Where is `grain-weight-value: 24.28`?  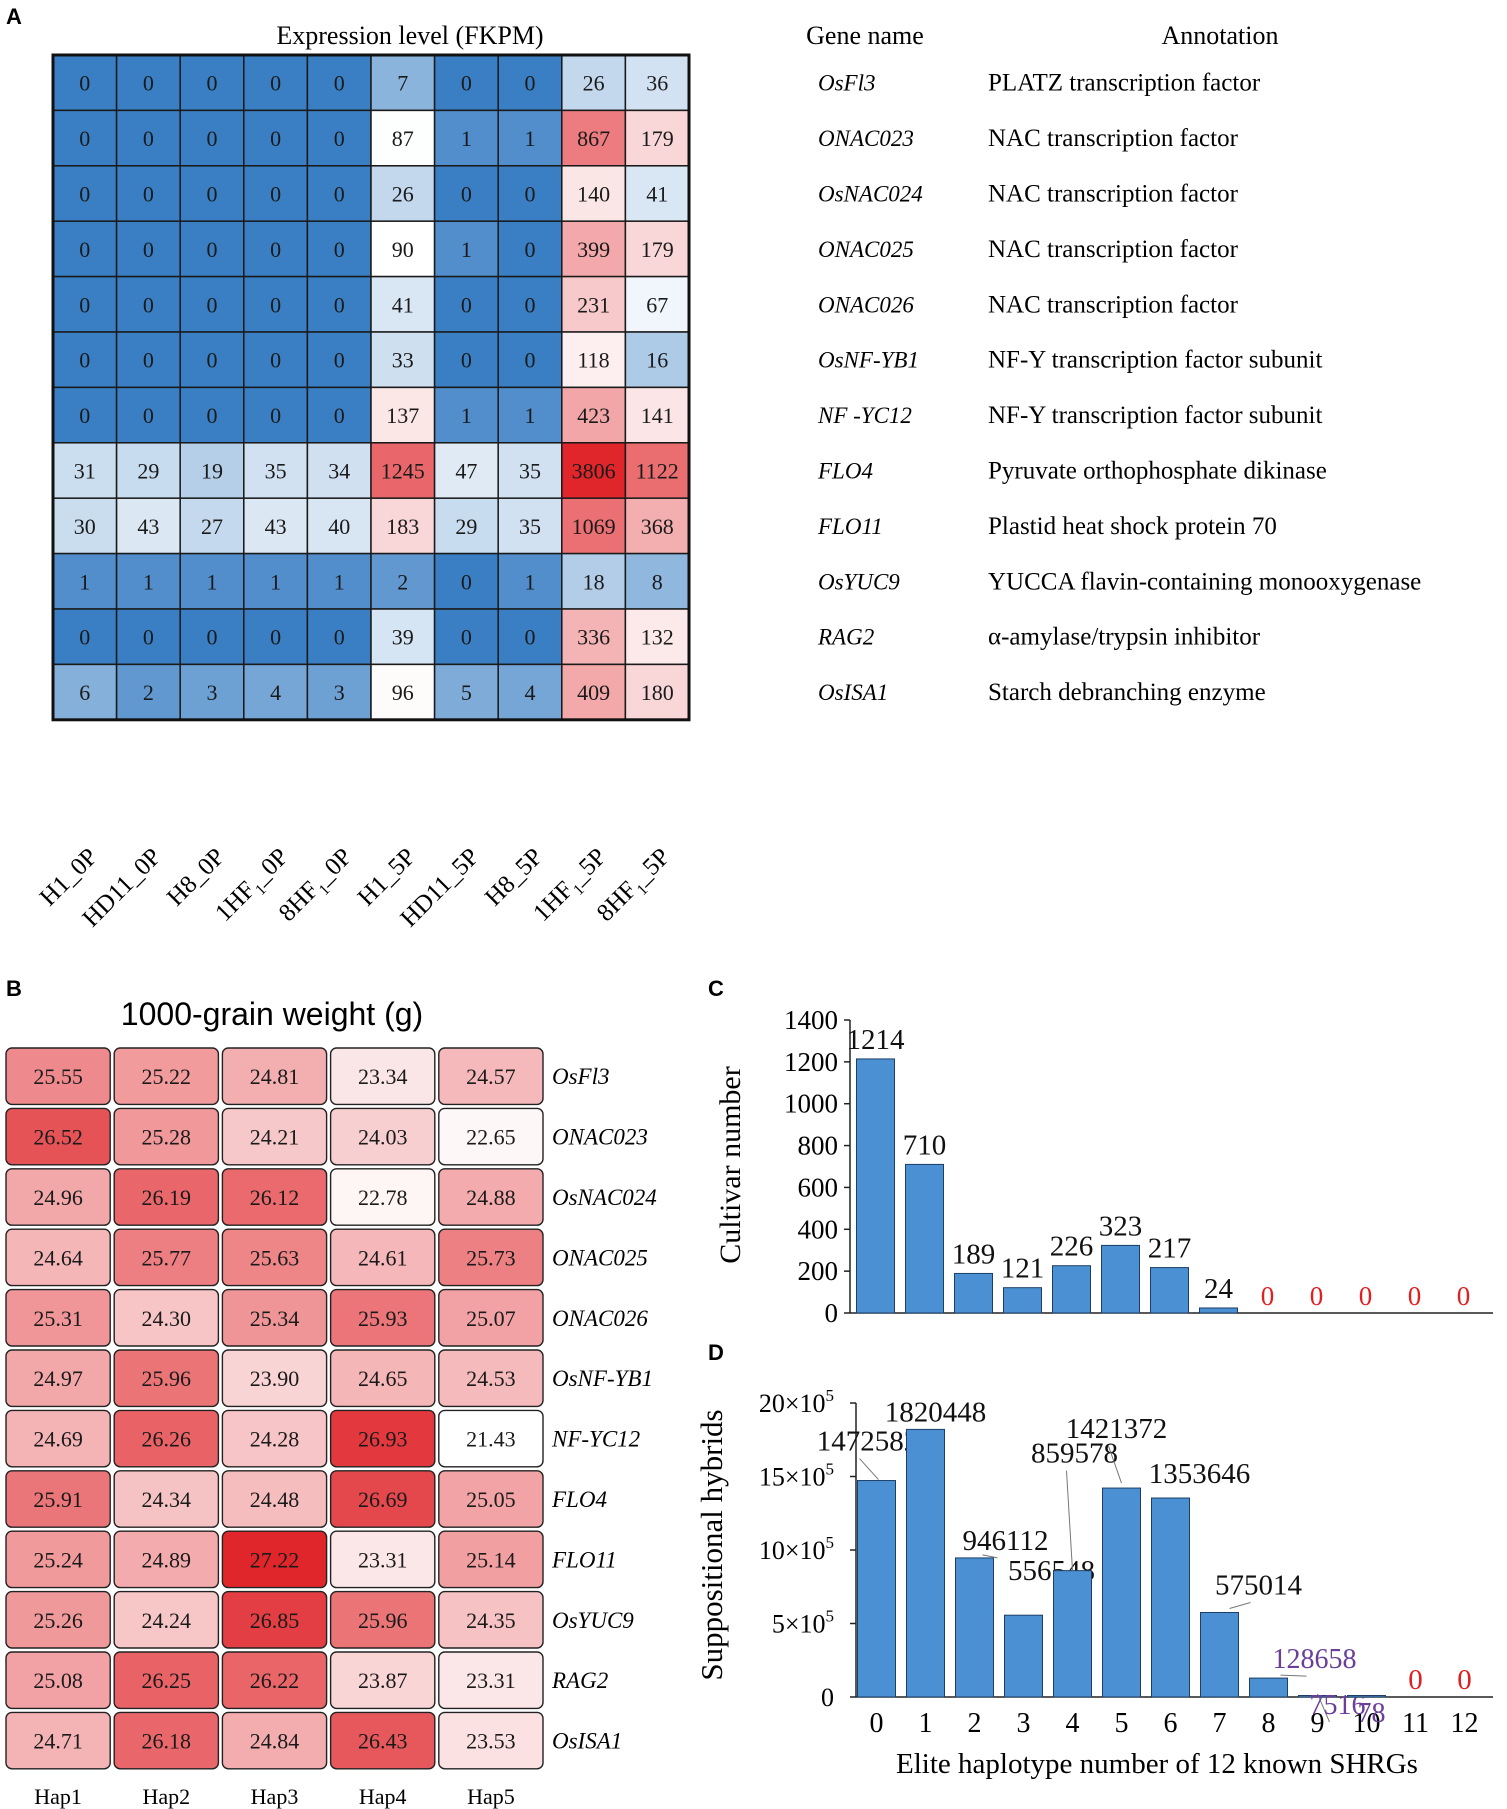 grain-weight-value: 24.28 is located at coordinates (275, 1439).